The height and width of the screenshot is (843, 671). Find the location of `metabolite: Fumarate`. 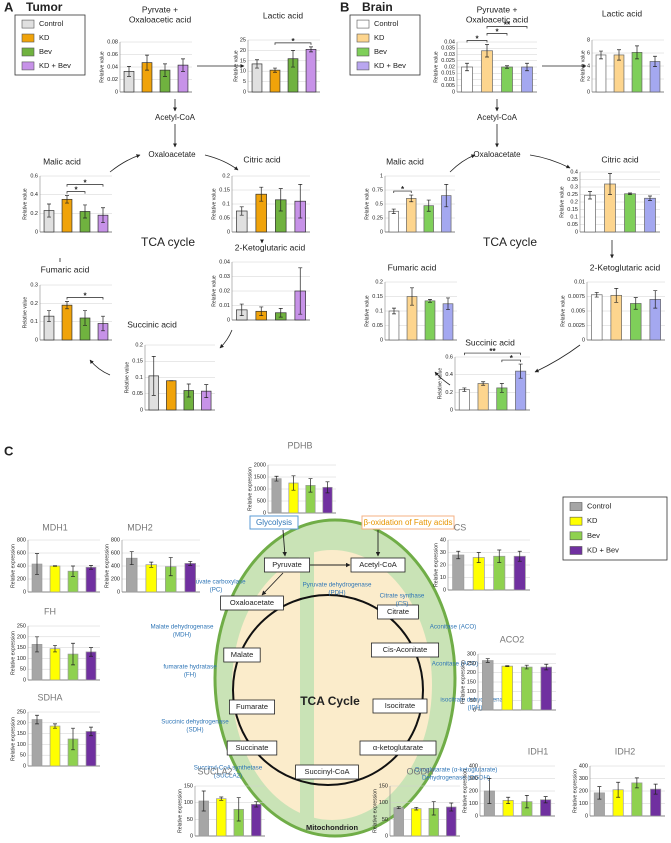

metabolite: Fumarate is located at coordinates (252, 706).